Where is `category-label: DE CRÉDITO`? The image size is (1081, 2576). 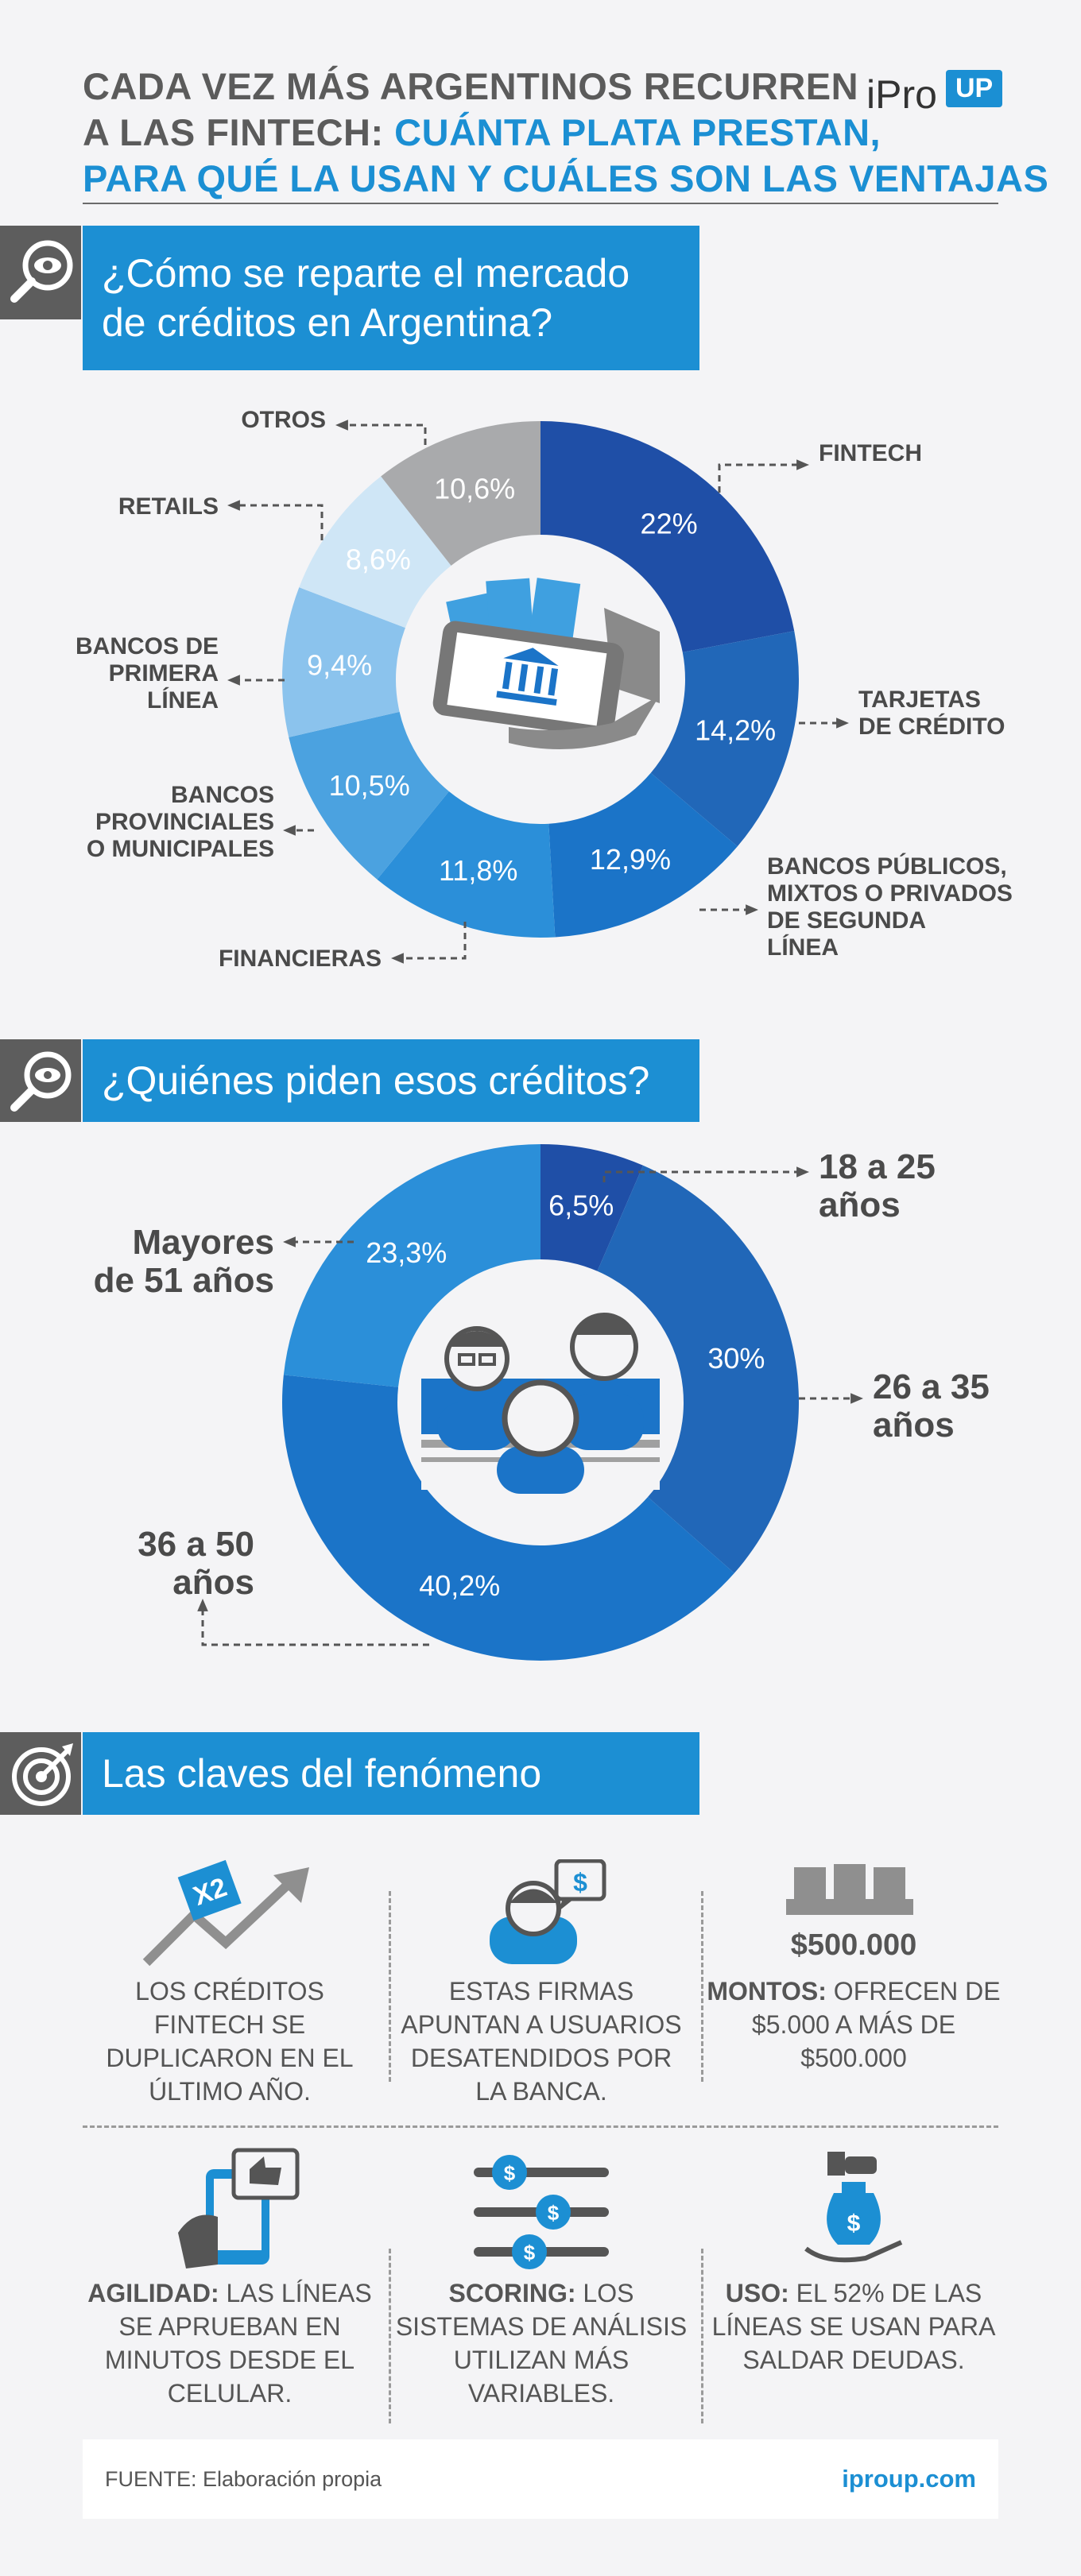 category-label: DE CRÉDITO is located at coordinates (931, 726).